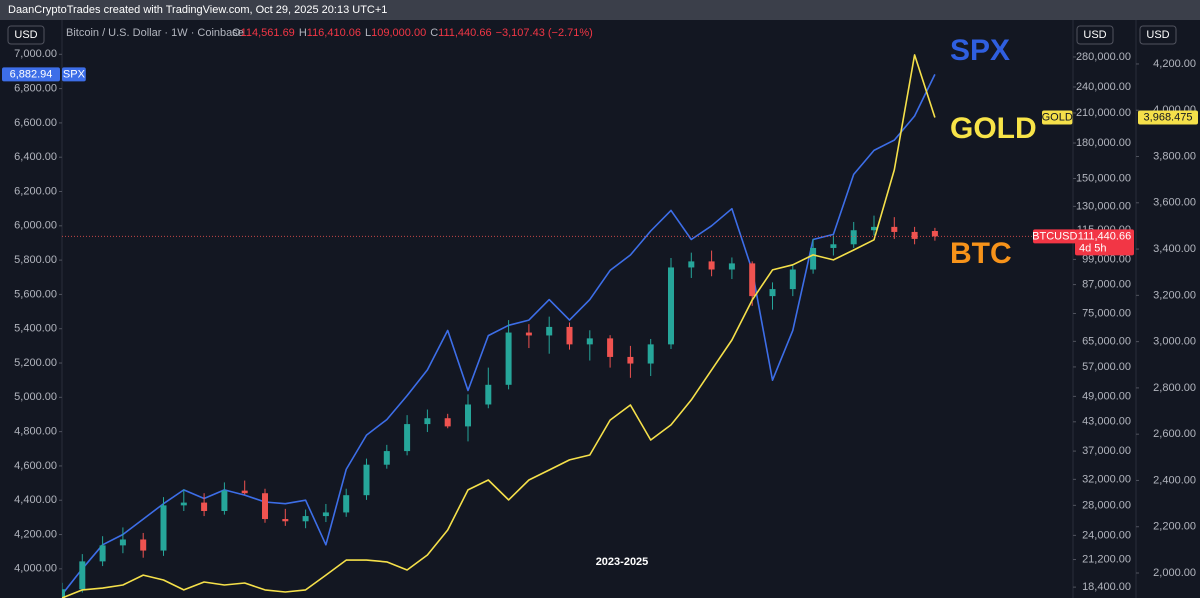  What do you see at coordinates (1106, 451) in the screenshot?
I see `y-tick-label: 37,000.00` at bounding box center [1106, 451].